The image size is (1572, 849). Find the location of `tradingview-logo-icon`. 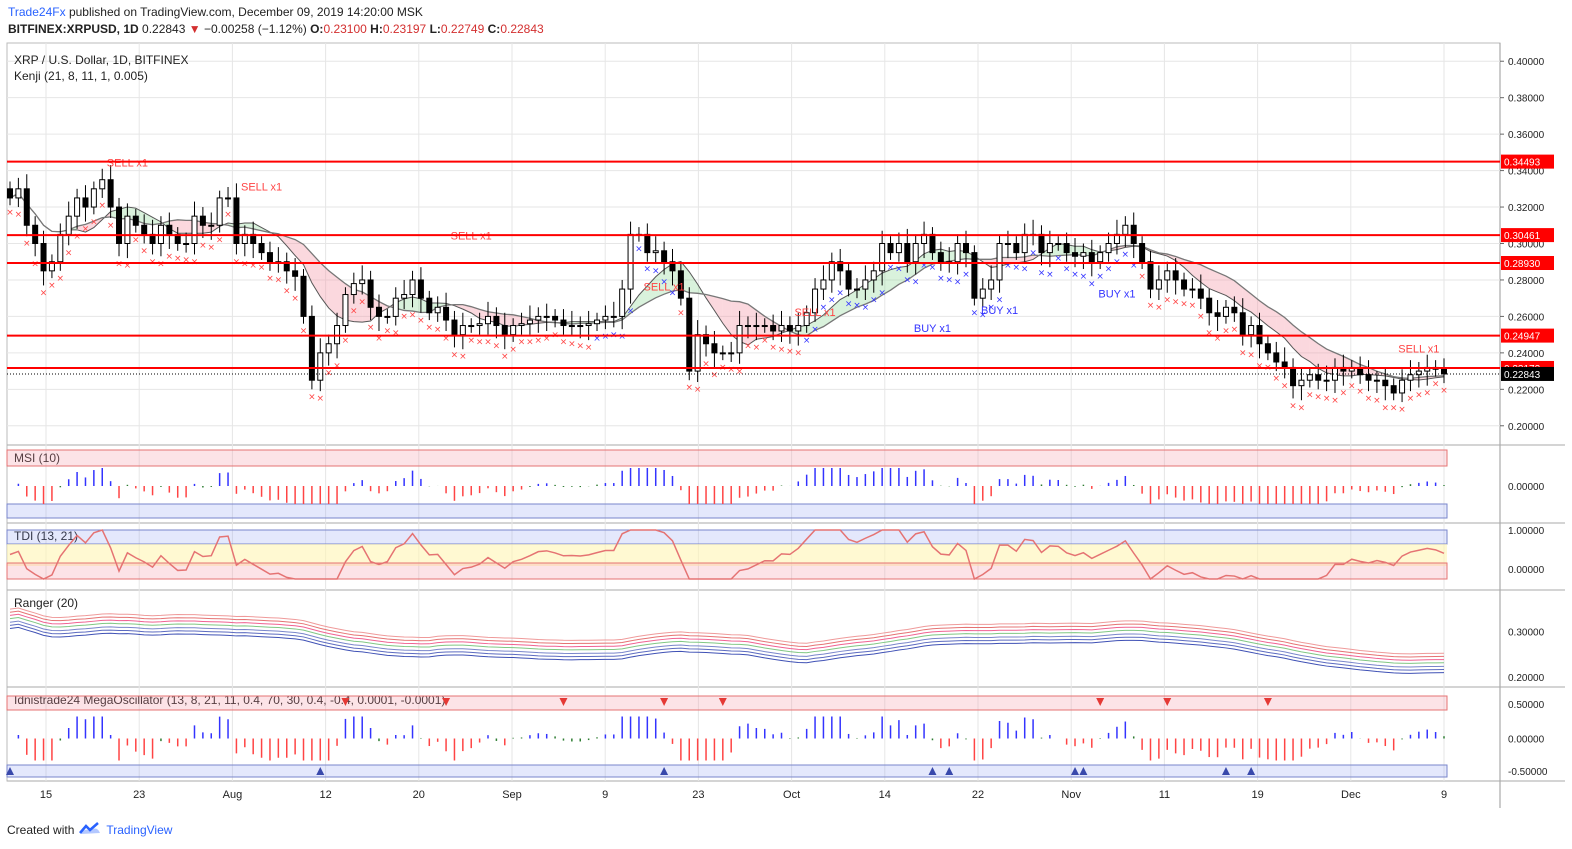

tradingview-logo-icon is located at coordinates (90, 829).